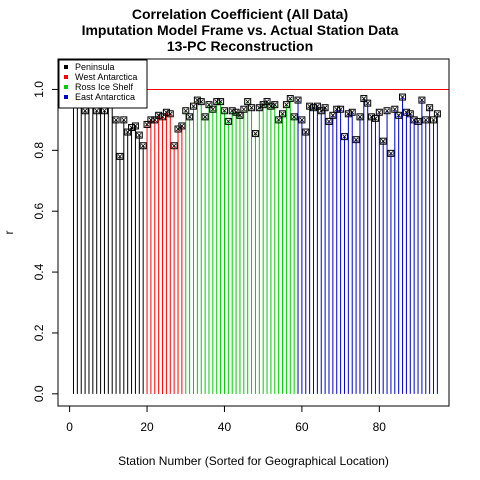  What do you see at coordinates (95, 67) in the screenshot?
I see `legend-label-0: Peninsula` at bounding box center [95, 67].